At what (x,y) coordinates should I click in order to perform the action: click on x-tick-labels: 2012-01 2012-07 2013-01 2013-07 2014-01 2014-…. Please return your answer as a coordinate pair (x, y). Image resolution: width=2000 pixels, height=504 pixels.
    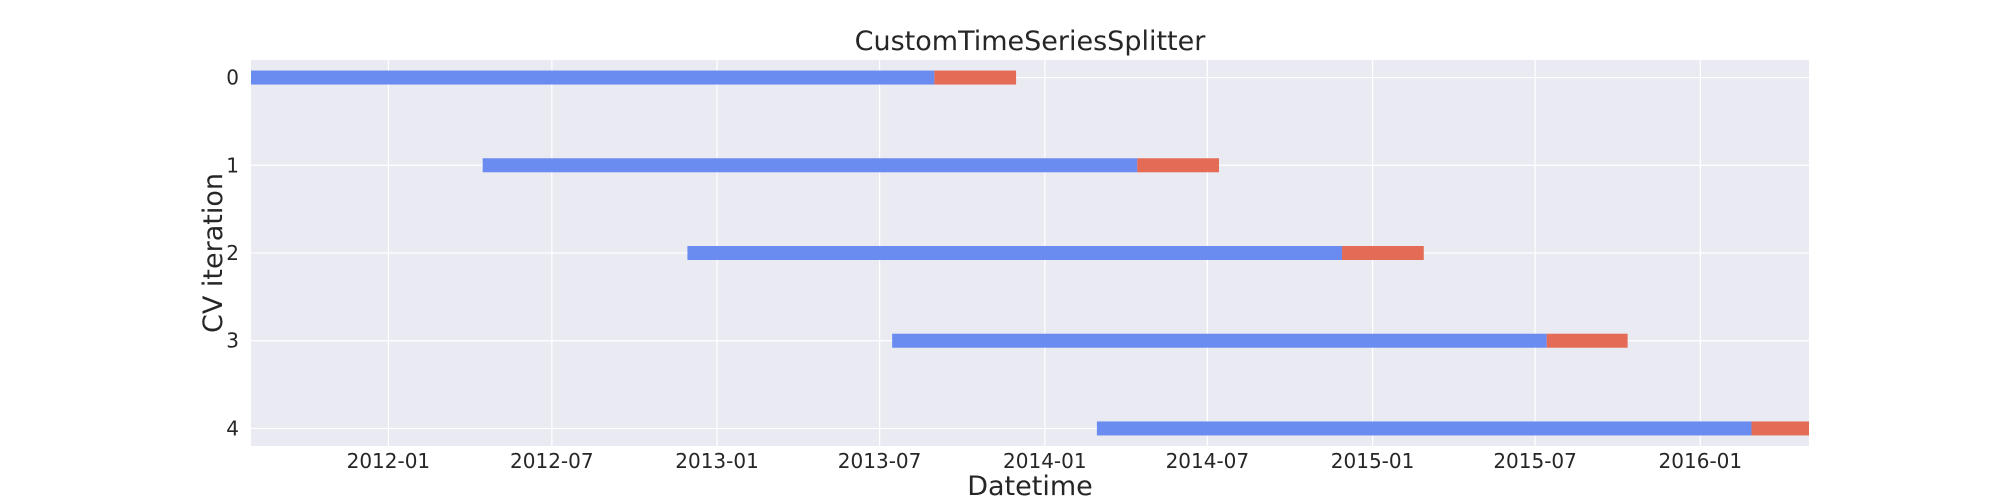
    Looking at the image, I should click on (1045, 461).